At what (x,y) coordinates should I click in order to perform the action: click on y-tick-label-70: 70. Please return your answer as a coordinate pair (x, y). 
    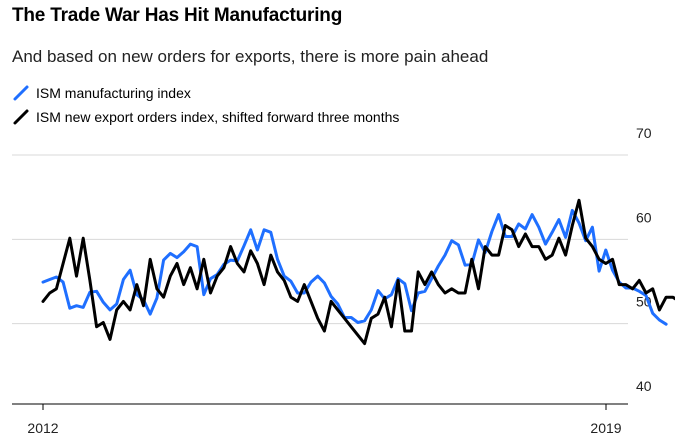
    Looking at the image, I should click on (644, 133).